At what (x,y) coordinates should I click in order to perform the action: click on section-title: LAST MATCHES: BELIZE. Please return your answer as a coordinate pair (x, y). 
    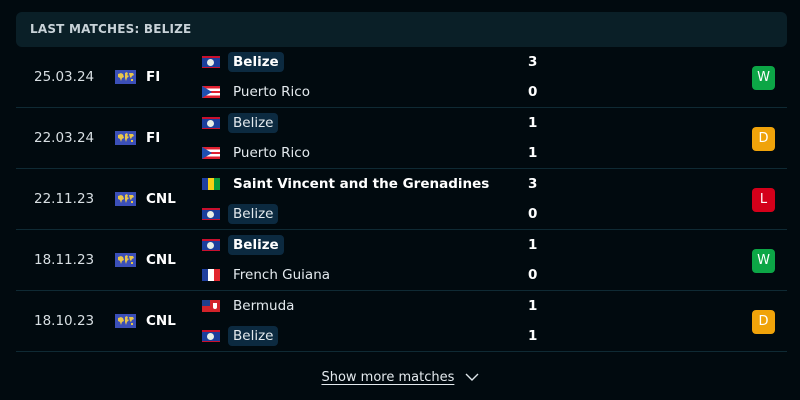
    Looking at the image, I should click on (111, 29).